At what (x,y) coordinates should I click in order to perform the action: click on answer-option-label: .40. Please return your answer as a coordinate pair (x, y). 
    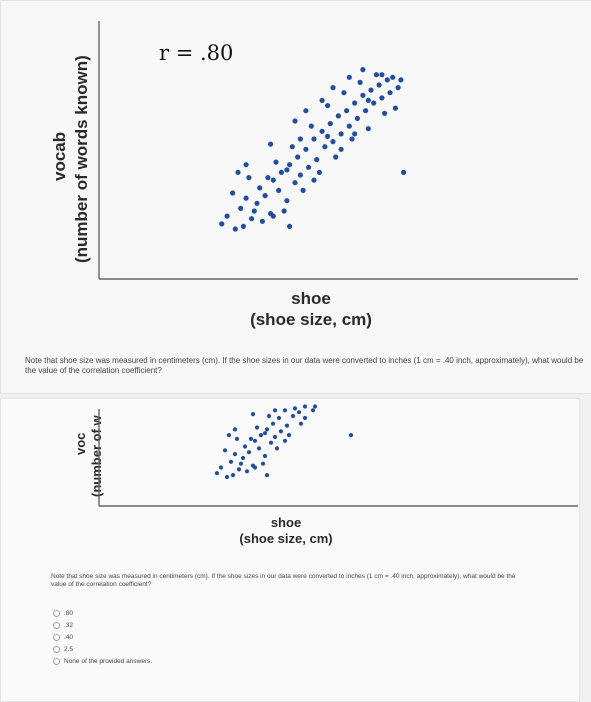
    Looking at the image, I should click on (69, 637).